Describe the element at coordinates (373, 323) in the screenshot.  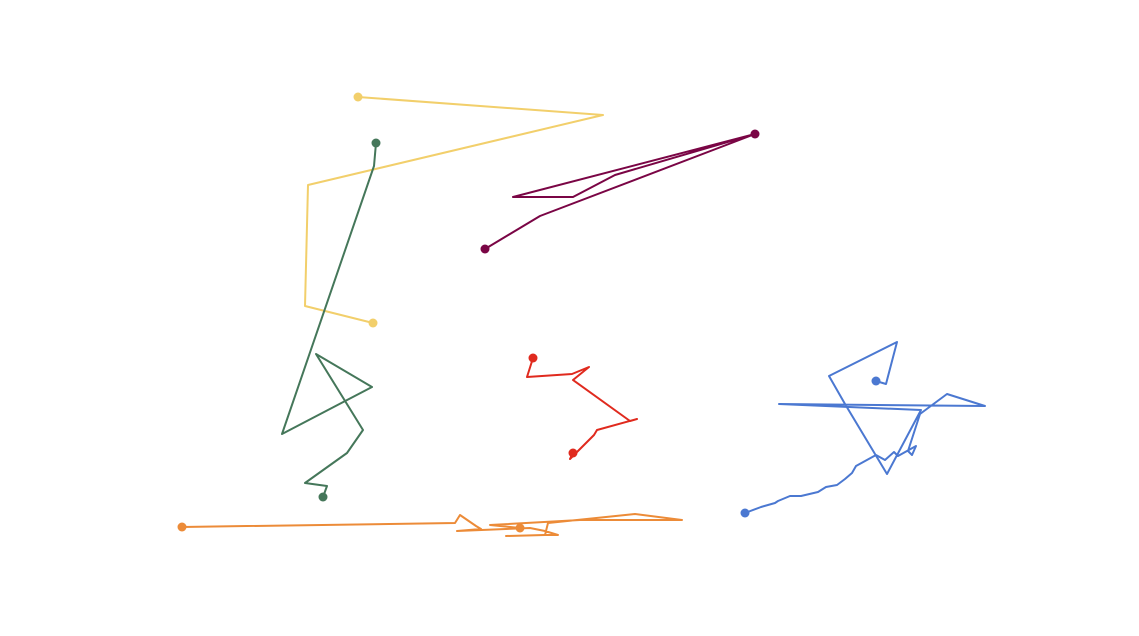
I see `series-1-end-point` at that location.